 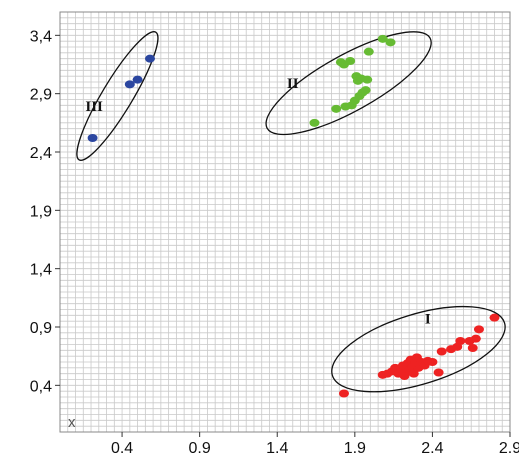 I want to click on x-tick-label: 1.4, so click(x=277, y=448).